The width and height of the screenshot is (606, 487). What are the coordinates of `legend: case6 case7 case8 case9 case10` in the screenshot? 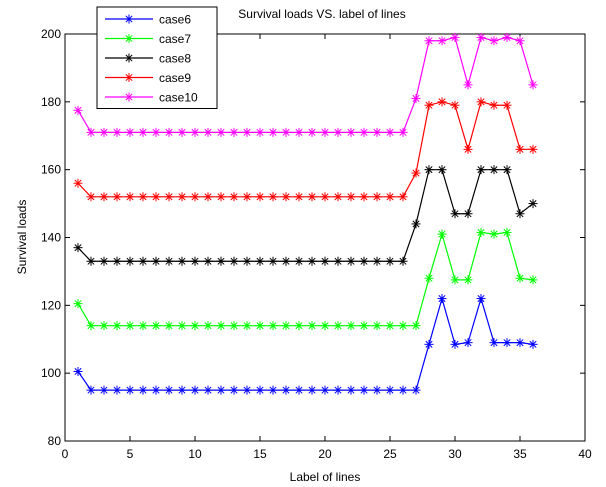 It's located at (157, 57).